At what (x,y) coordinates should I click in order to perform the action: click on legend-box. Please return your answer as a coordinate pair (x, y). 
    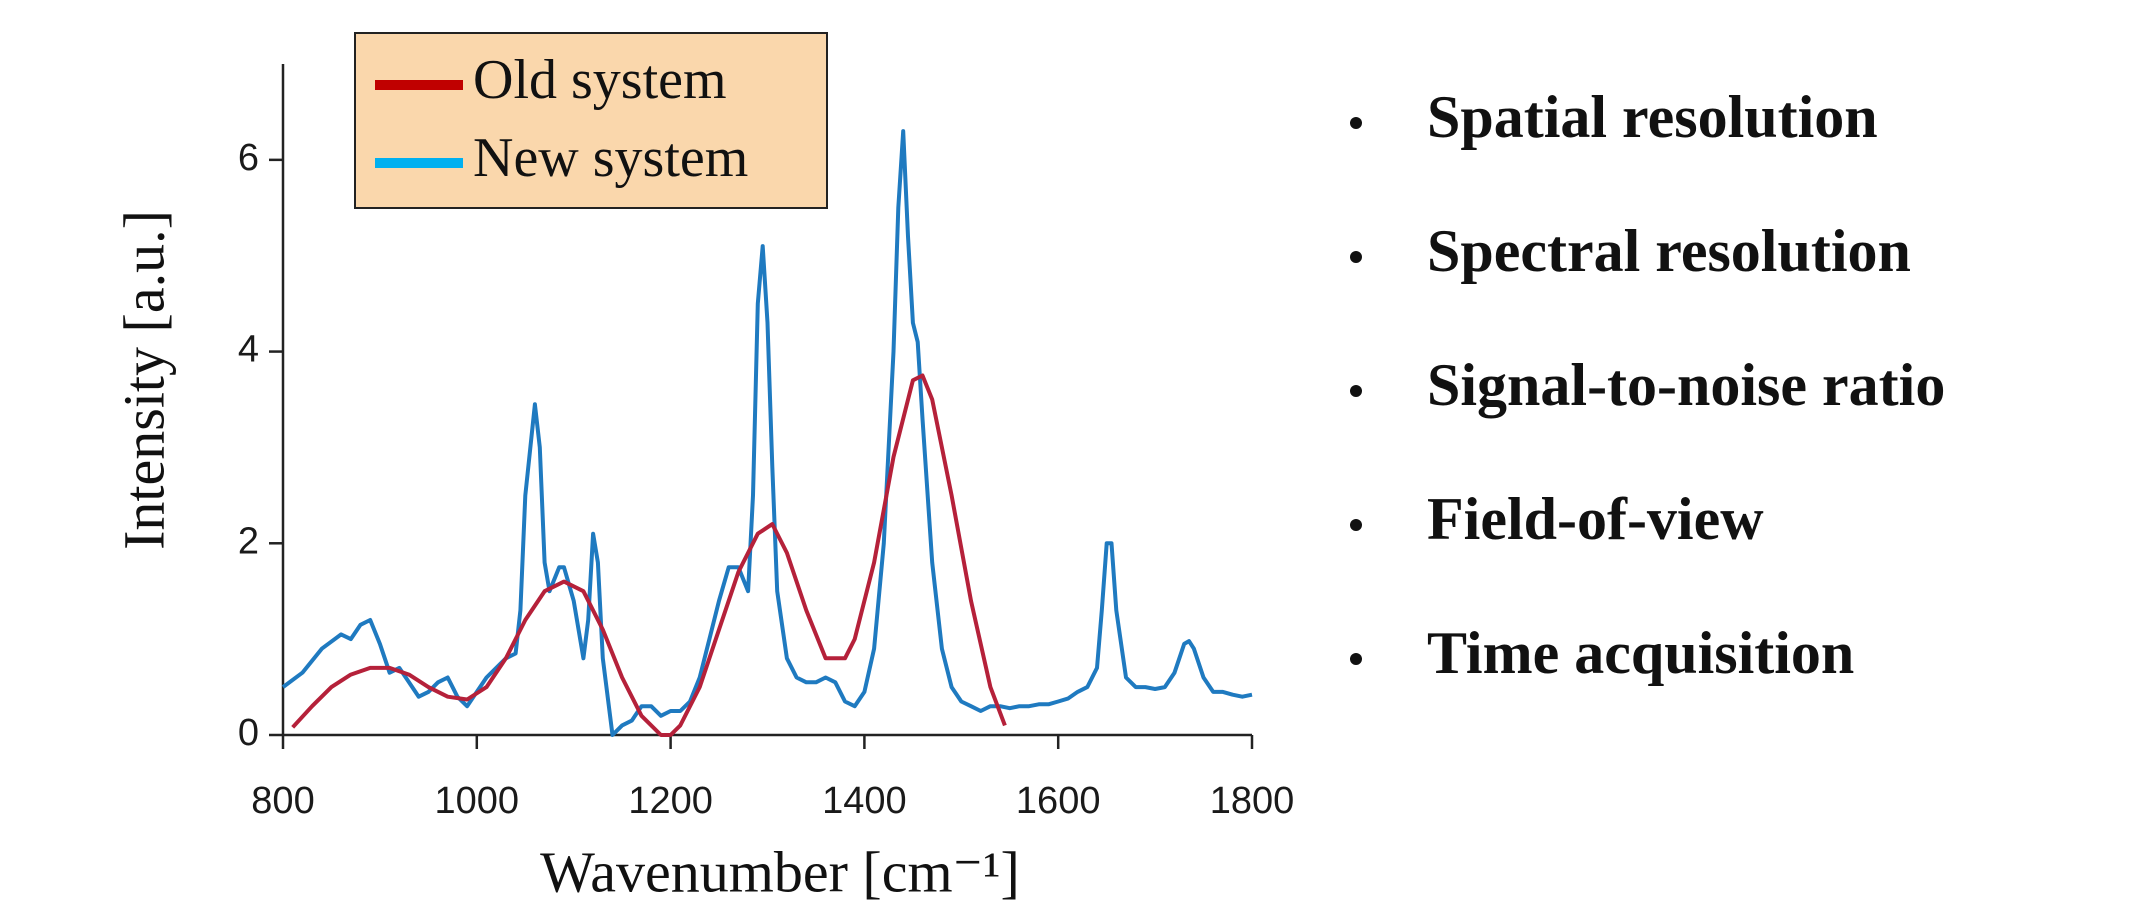
    Looking at the image, I should click on (591, 120).